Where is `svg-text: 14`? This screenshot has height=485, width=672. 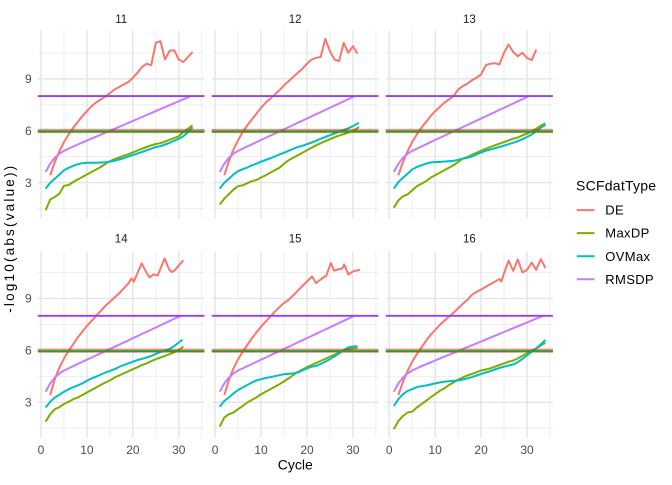
svg-text: 14 is located at coordinates (121, 239).